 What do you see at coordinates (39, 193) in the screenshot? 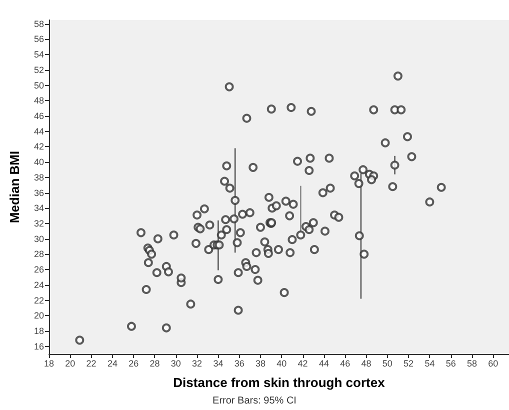
I see `y-tick-label: 36` at bounding box center [39, 193].